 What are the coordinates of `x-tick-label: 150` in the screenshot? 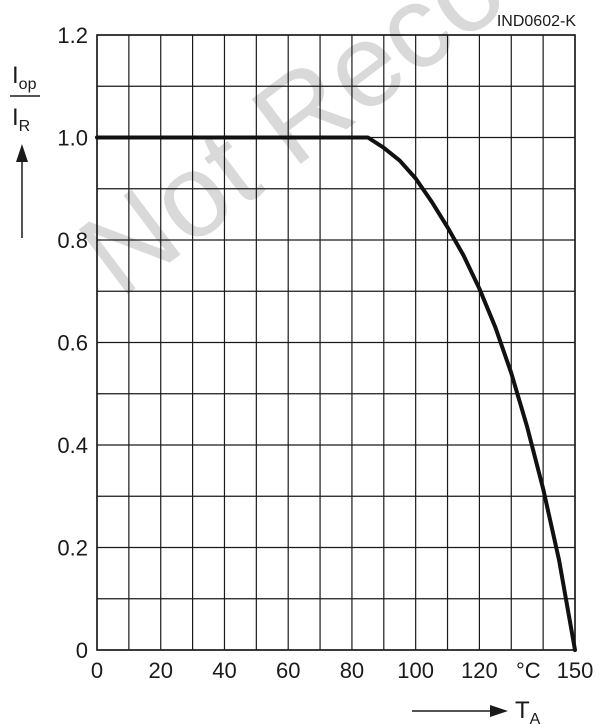 It's located at (575, 670).